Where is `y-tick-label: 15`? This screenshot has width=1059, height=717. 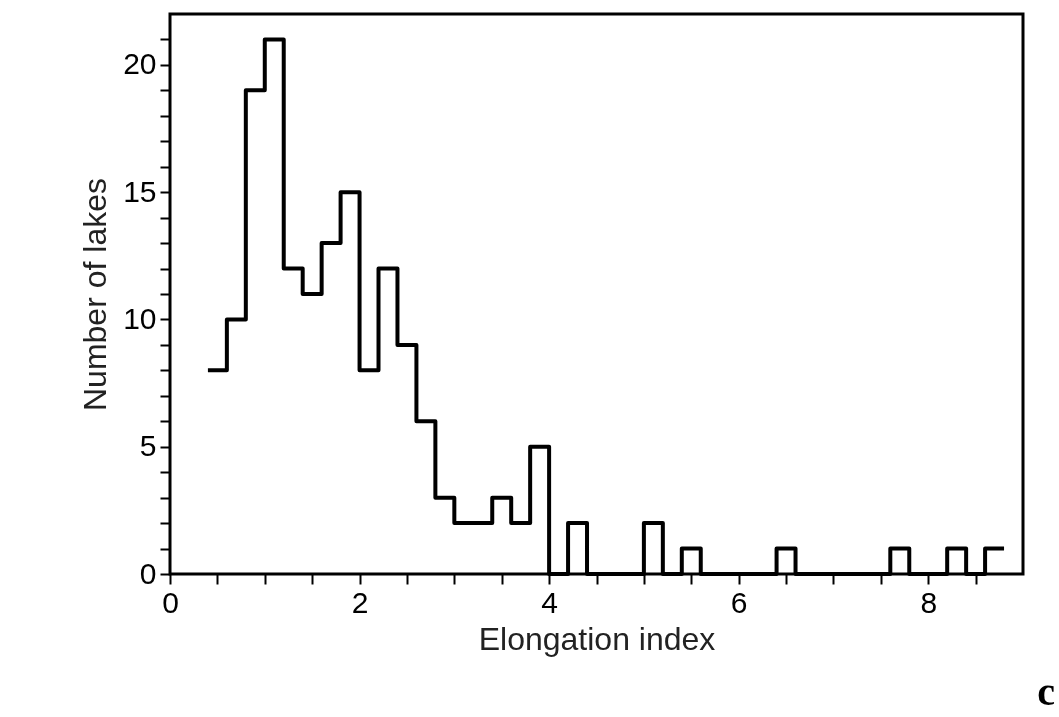 y-tick-label: 15 is located at coordinates (140, 191).